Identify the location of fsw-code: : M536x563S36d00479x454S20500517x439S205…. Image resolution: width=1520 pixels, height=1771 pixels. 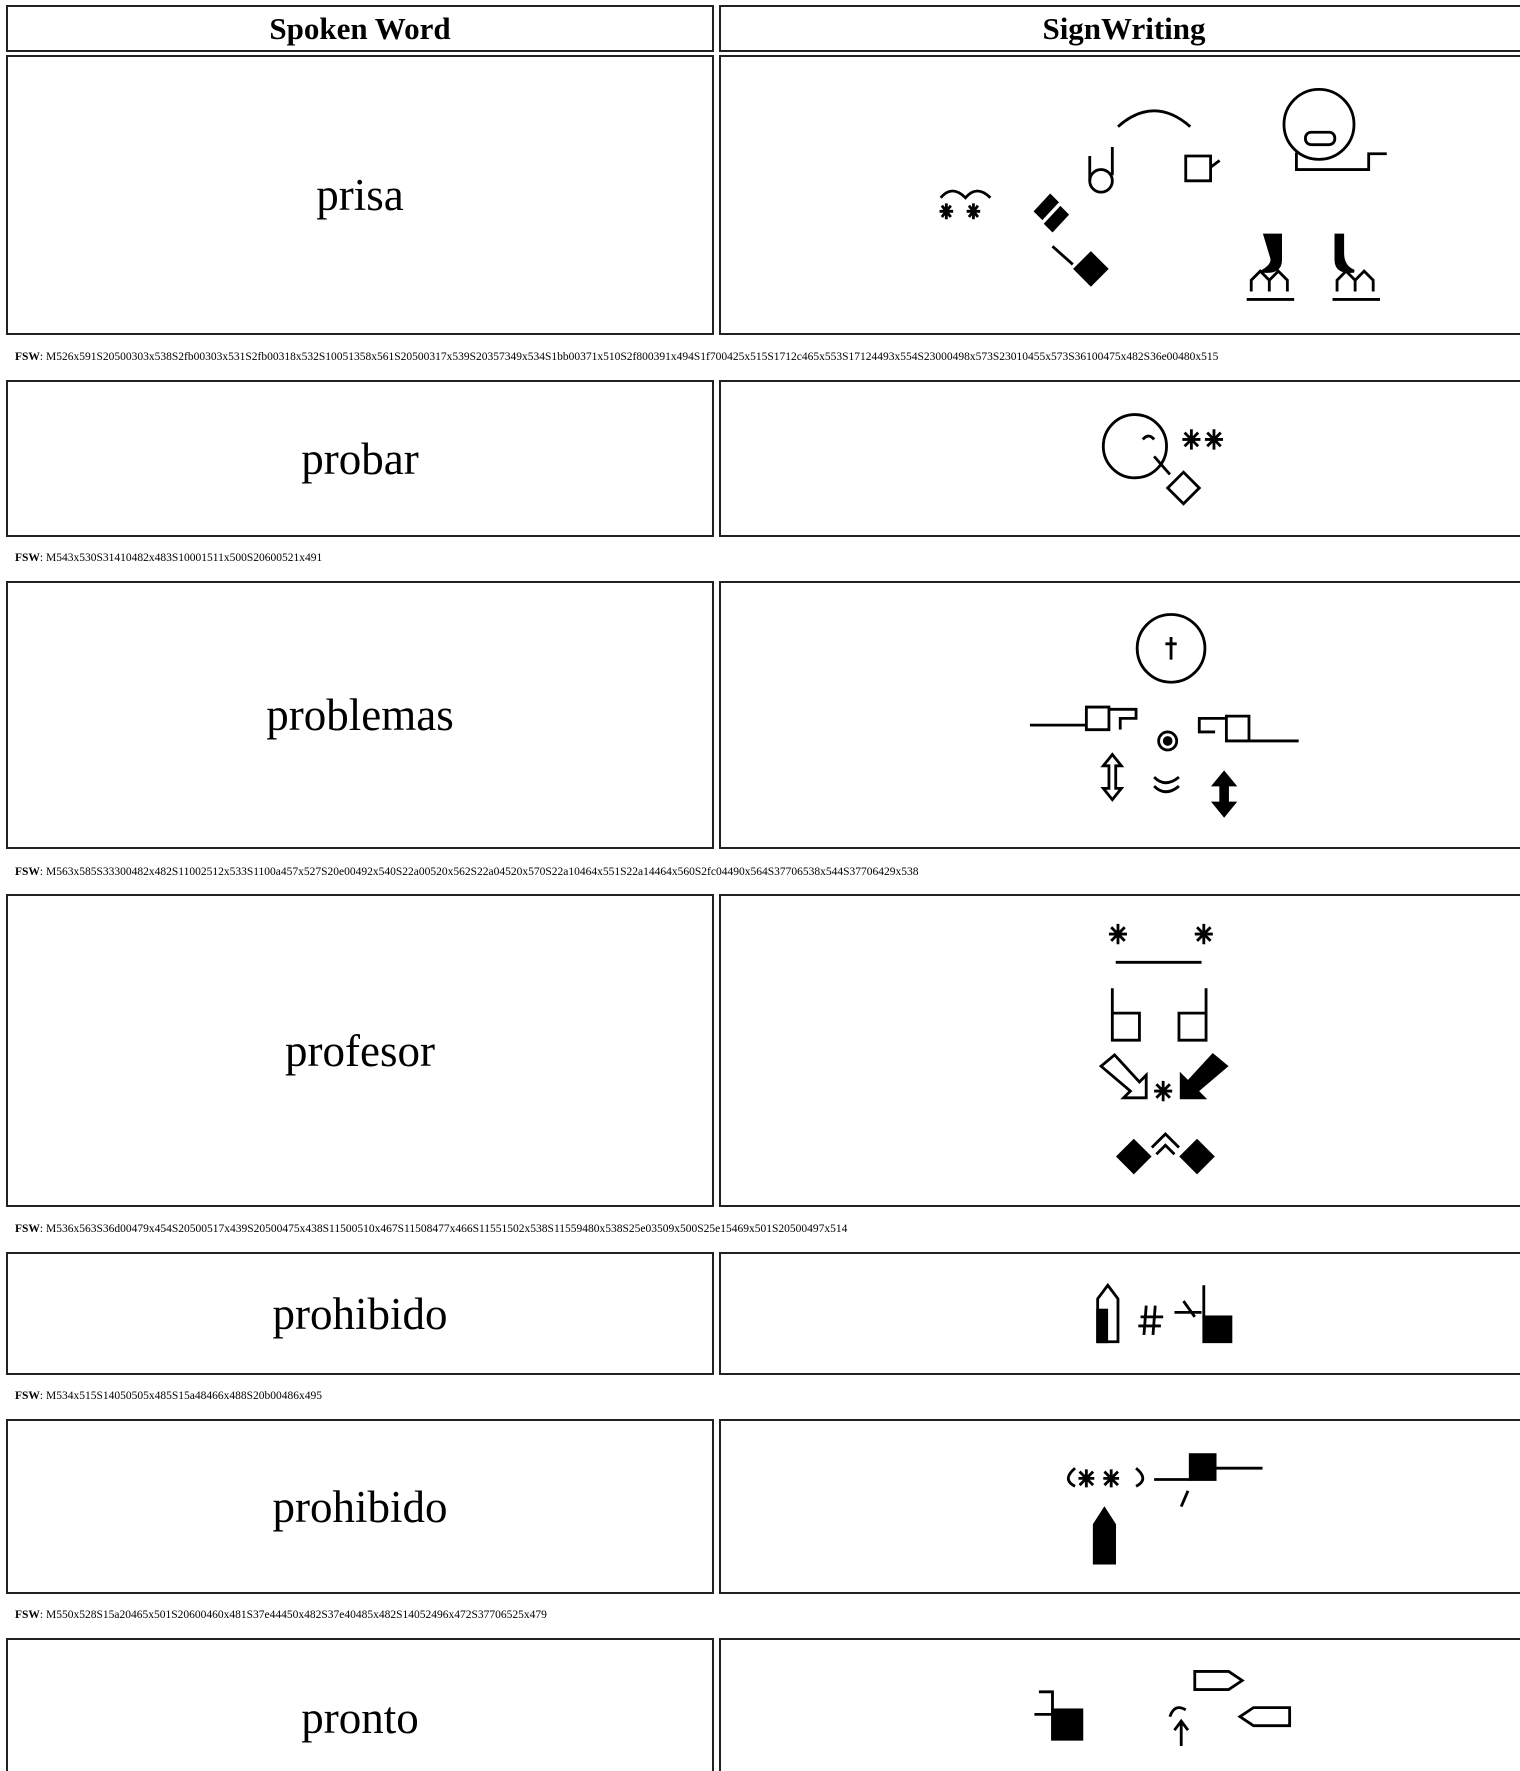
(443, 1229).